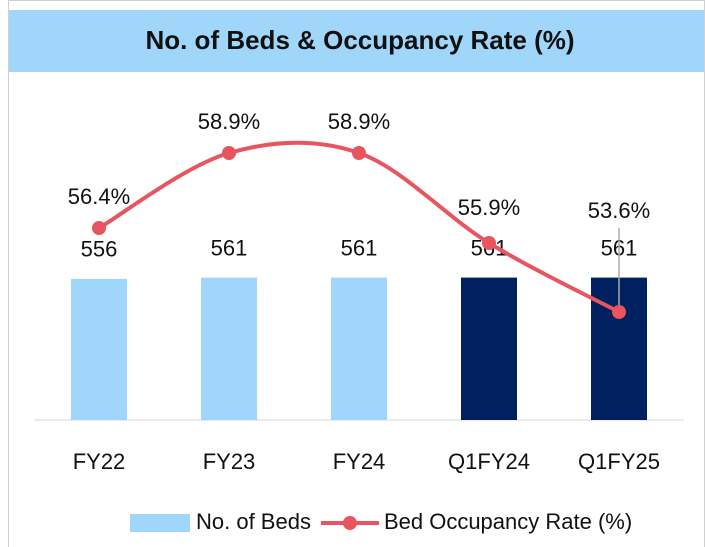  I want to click on legend-label: Bed Occupancy Rate (%), so click(508, 521).